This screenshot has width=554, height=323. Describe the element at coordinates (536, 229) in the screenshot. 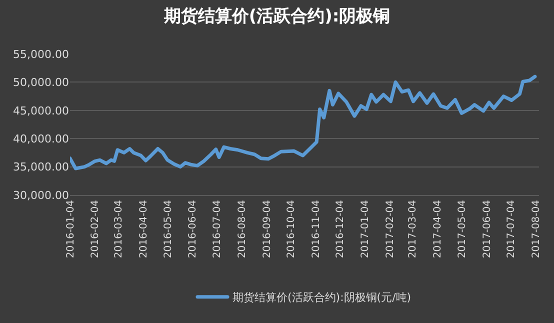

I see `x-tick-label: 2017-08-04` at that location.